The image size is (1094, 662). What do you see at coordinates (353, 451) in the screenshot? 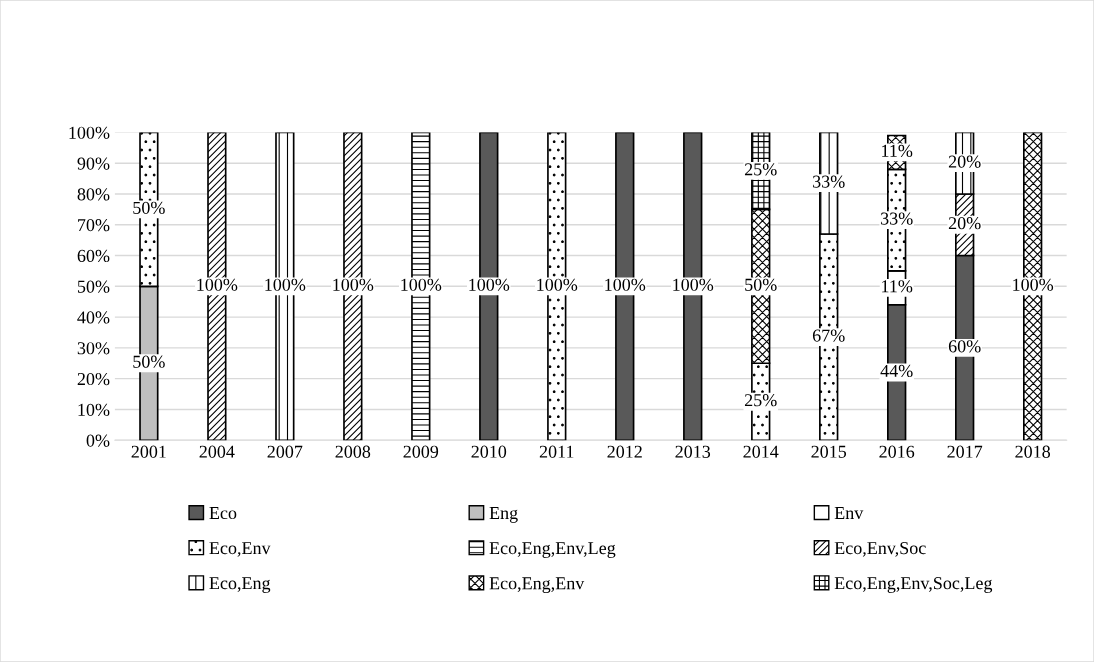
I see `x-tick-label: 2008` at bounding box center [353, 451].